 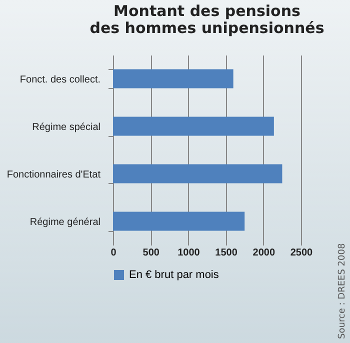 I want to click on x-tick-label: 2500, so click(x=302, y=253).